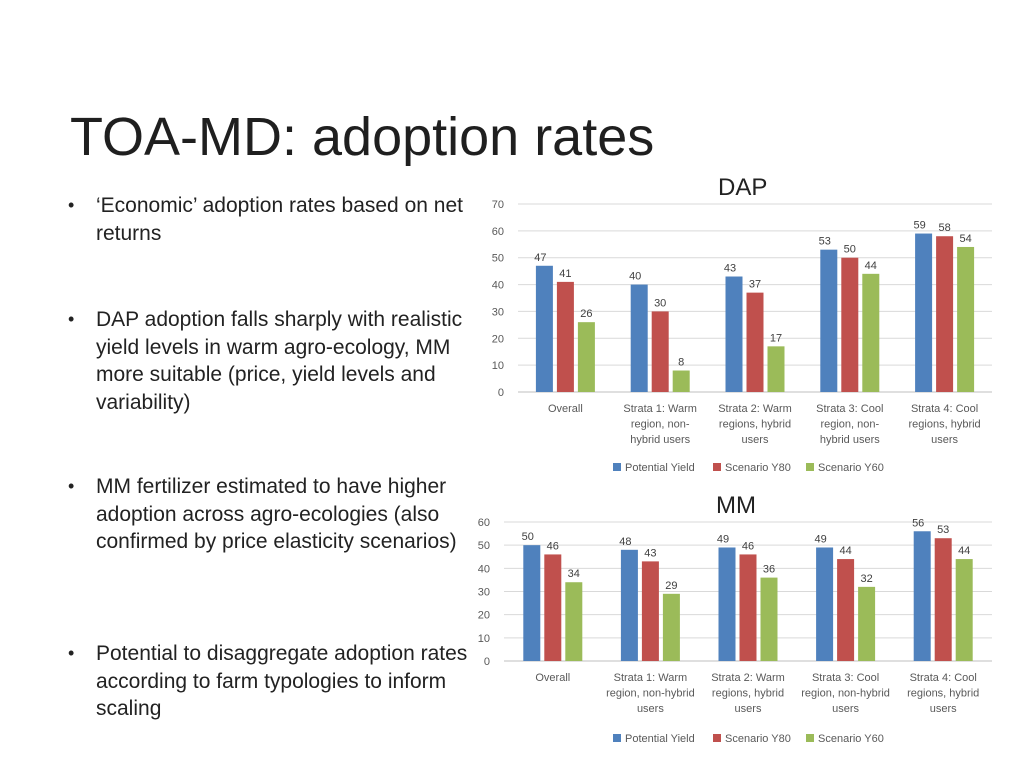  Describe the element at coordinates (919, 226) in the screenshot. I see `data-label: 59` at that location.